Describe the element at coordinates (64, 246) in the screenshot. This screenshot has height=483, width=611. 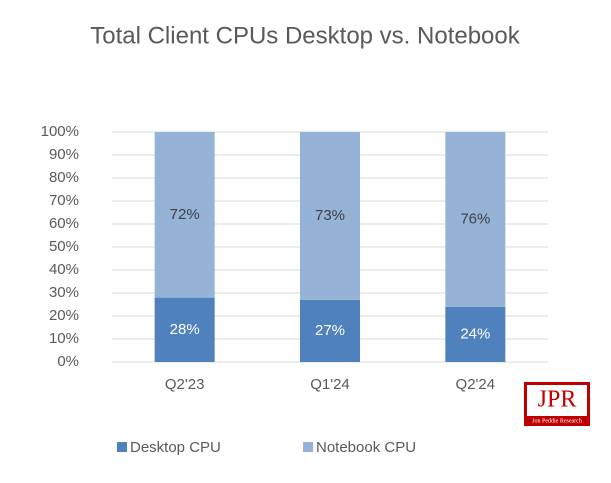
I see `y-tick-label: 50%` at that location.